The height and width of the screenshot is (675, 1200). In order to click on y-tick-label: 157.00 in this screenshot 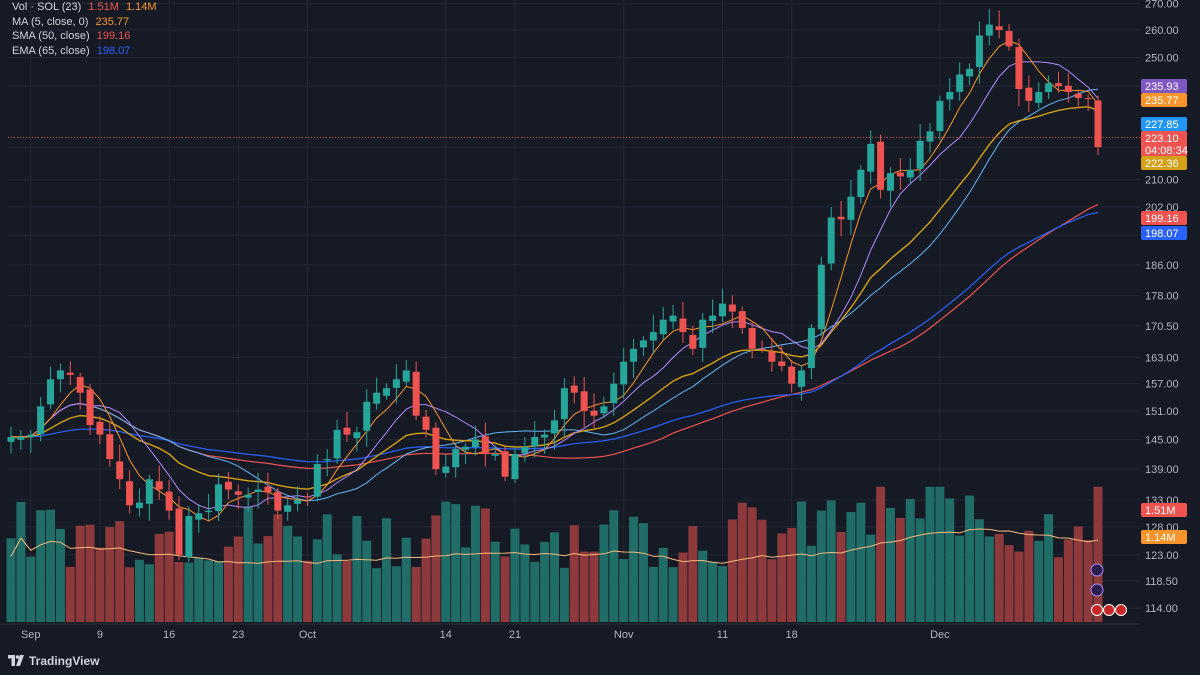, I will do `click(1162, 385)`.